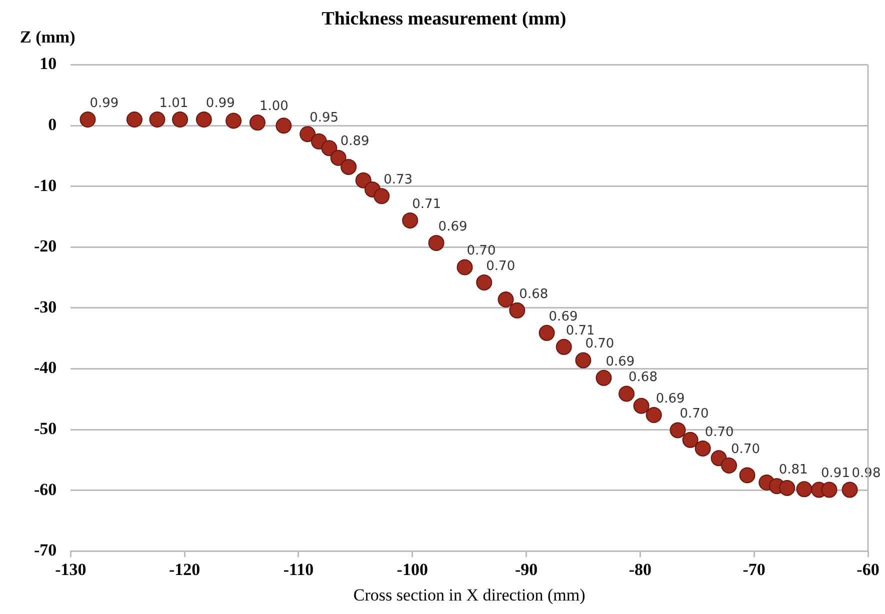 This screenshot has height=614, width=885. What do you see at coordinates (45, 428) in the screenshot?
I see `y-tick-label: -50` at bounding box center [45, 428].